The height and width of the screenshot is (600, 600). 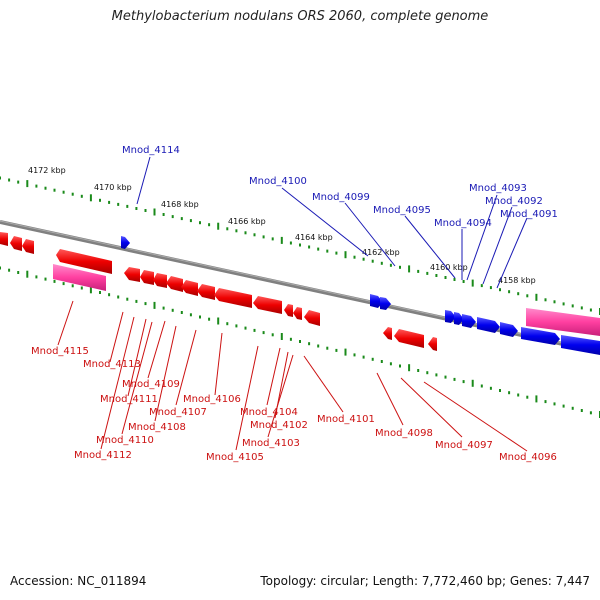 What do you see at coordinates (180, 204) in the screenshot?
I see `scale-label-4168: 4168 kbp` at bounding box center [180, 204].